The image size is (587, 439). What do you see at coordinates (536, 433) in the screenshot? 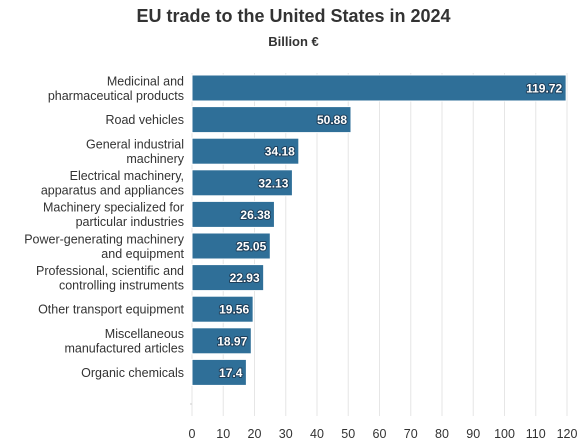
I see `x-tick-label: 110` at bounding box center [536, 433].